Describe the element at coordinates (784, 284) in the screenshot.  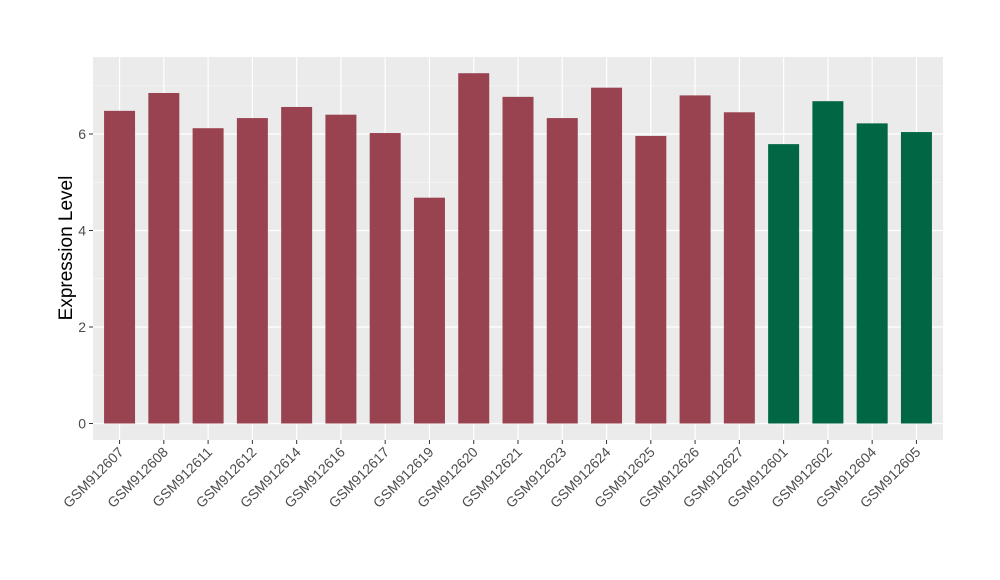
I see `bar-GSM912601` at that location.